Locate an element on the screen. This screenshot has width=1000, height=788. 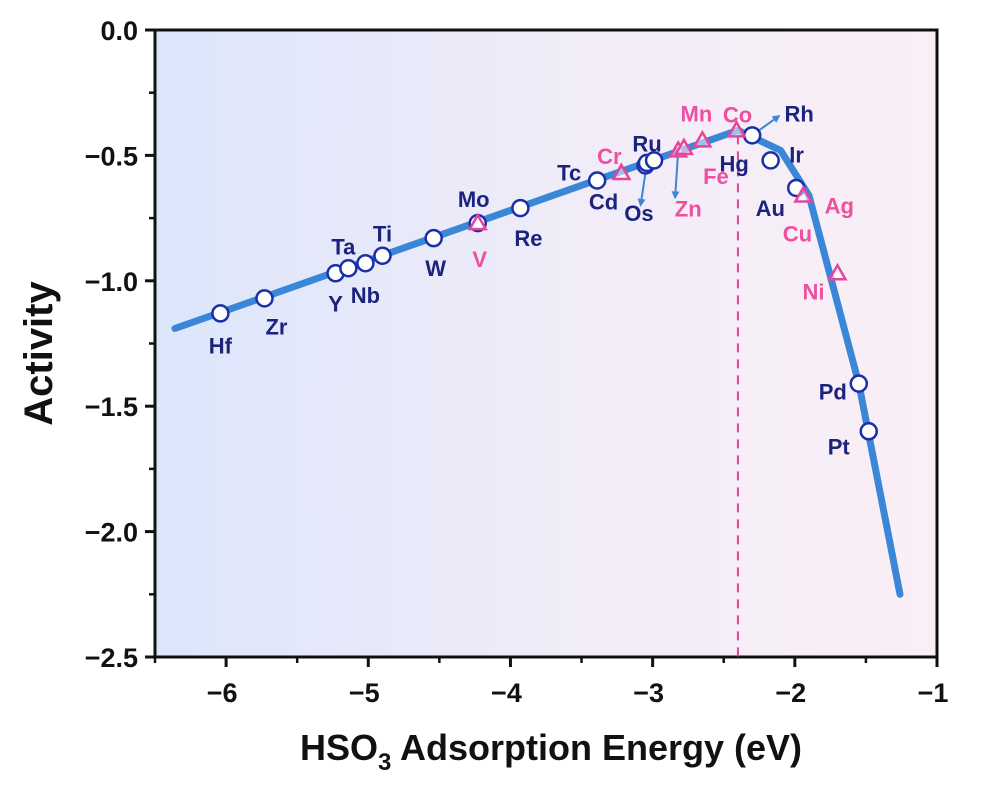
x-axis-title-subscript: 3 is located at coordinates (384, 762).